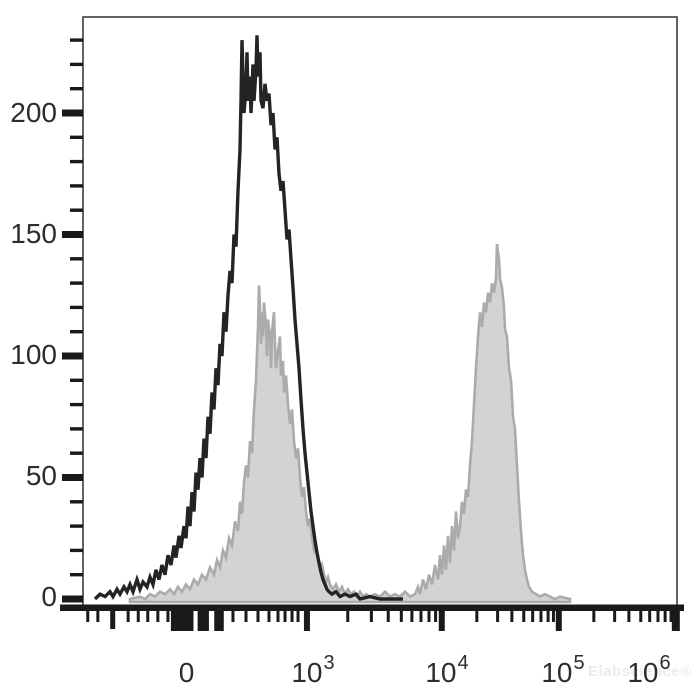 Image resolution: width=700 pixels, height=700 pixels. I want to click on x-axis-tick-label: 10⁶, so click(648, 674).